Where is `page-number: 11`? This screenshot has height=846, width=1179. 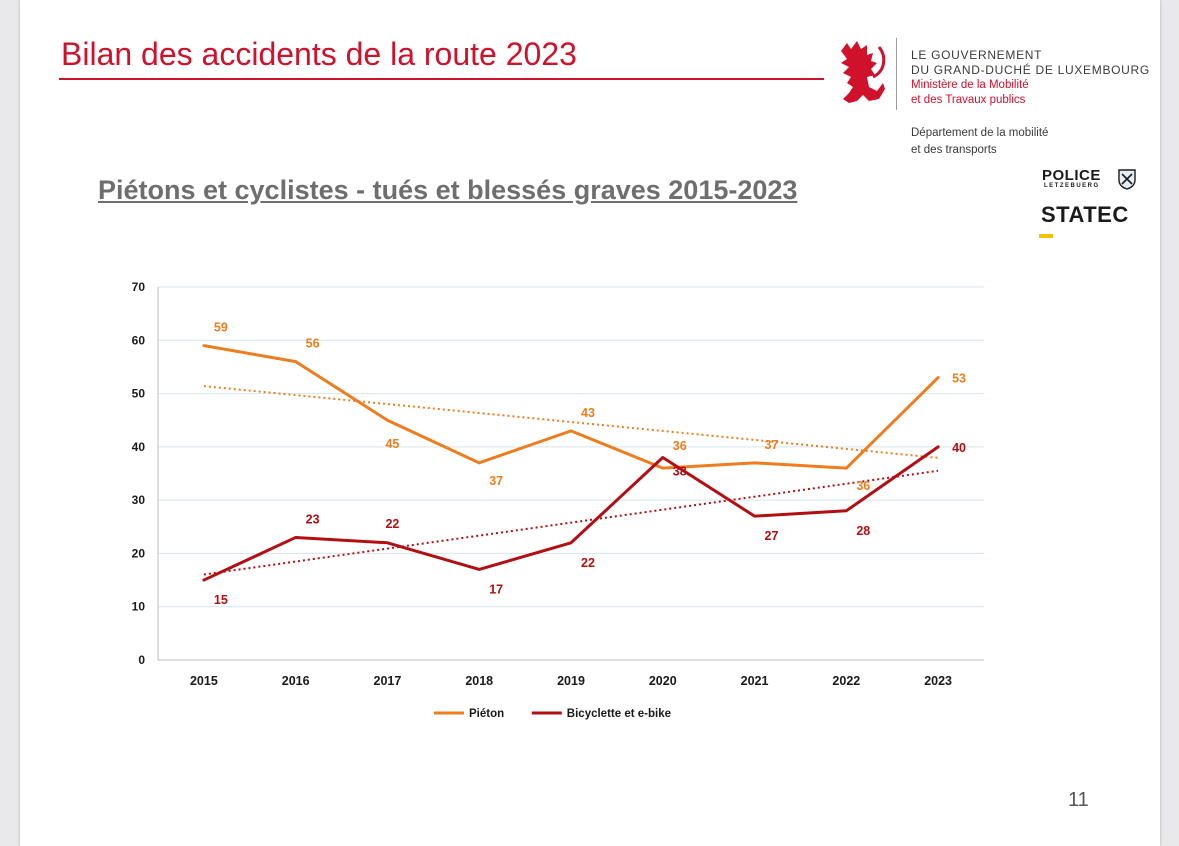
page-number: 11 is located at coordinates (1078, 800).